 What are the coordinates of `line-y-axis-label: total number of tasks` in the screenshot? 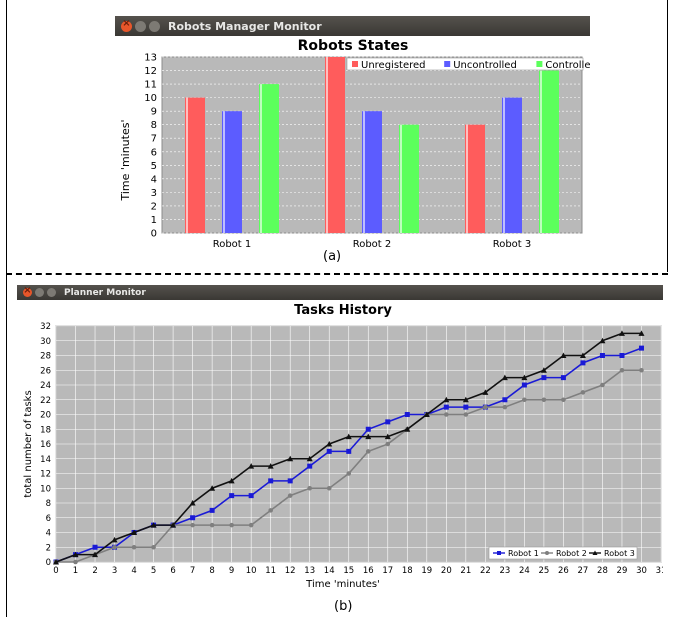 It's located at (28, 443).